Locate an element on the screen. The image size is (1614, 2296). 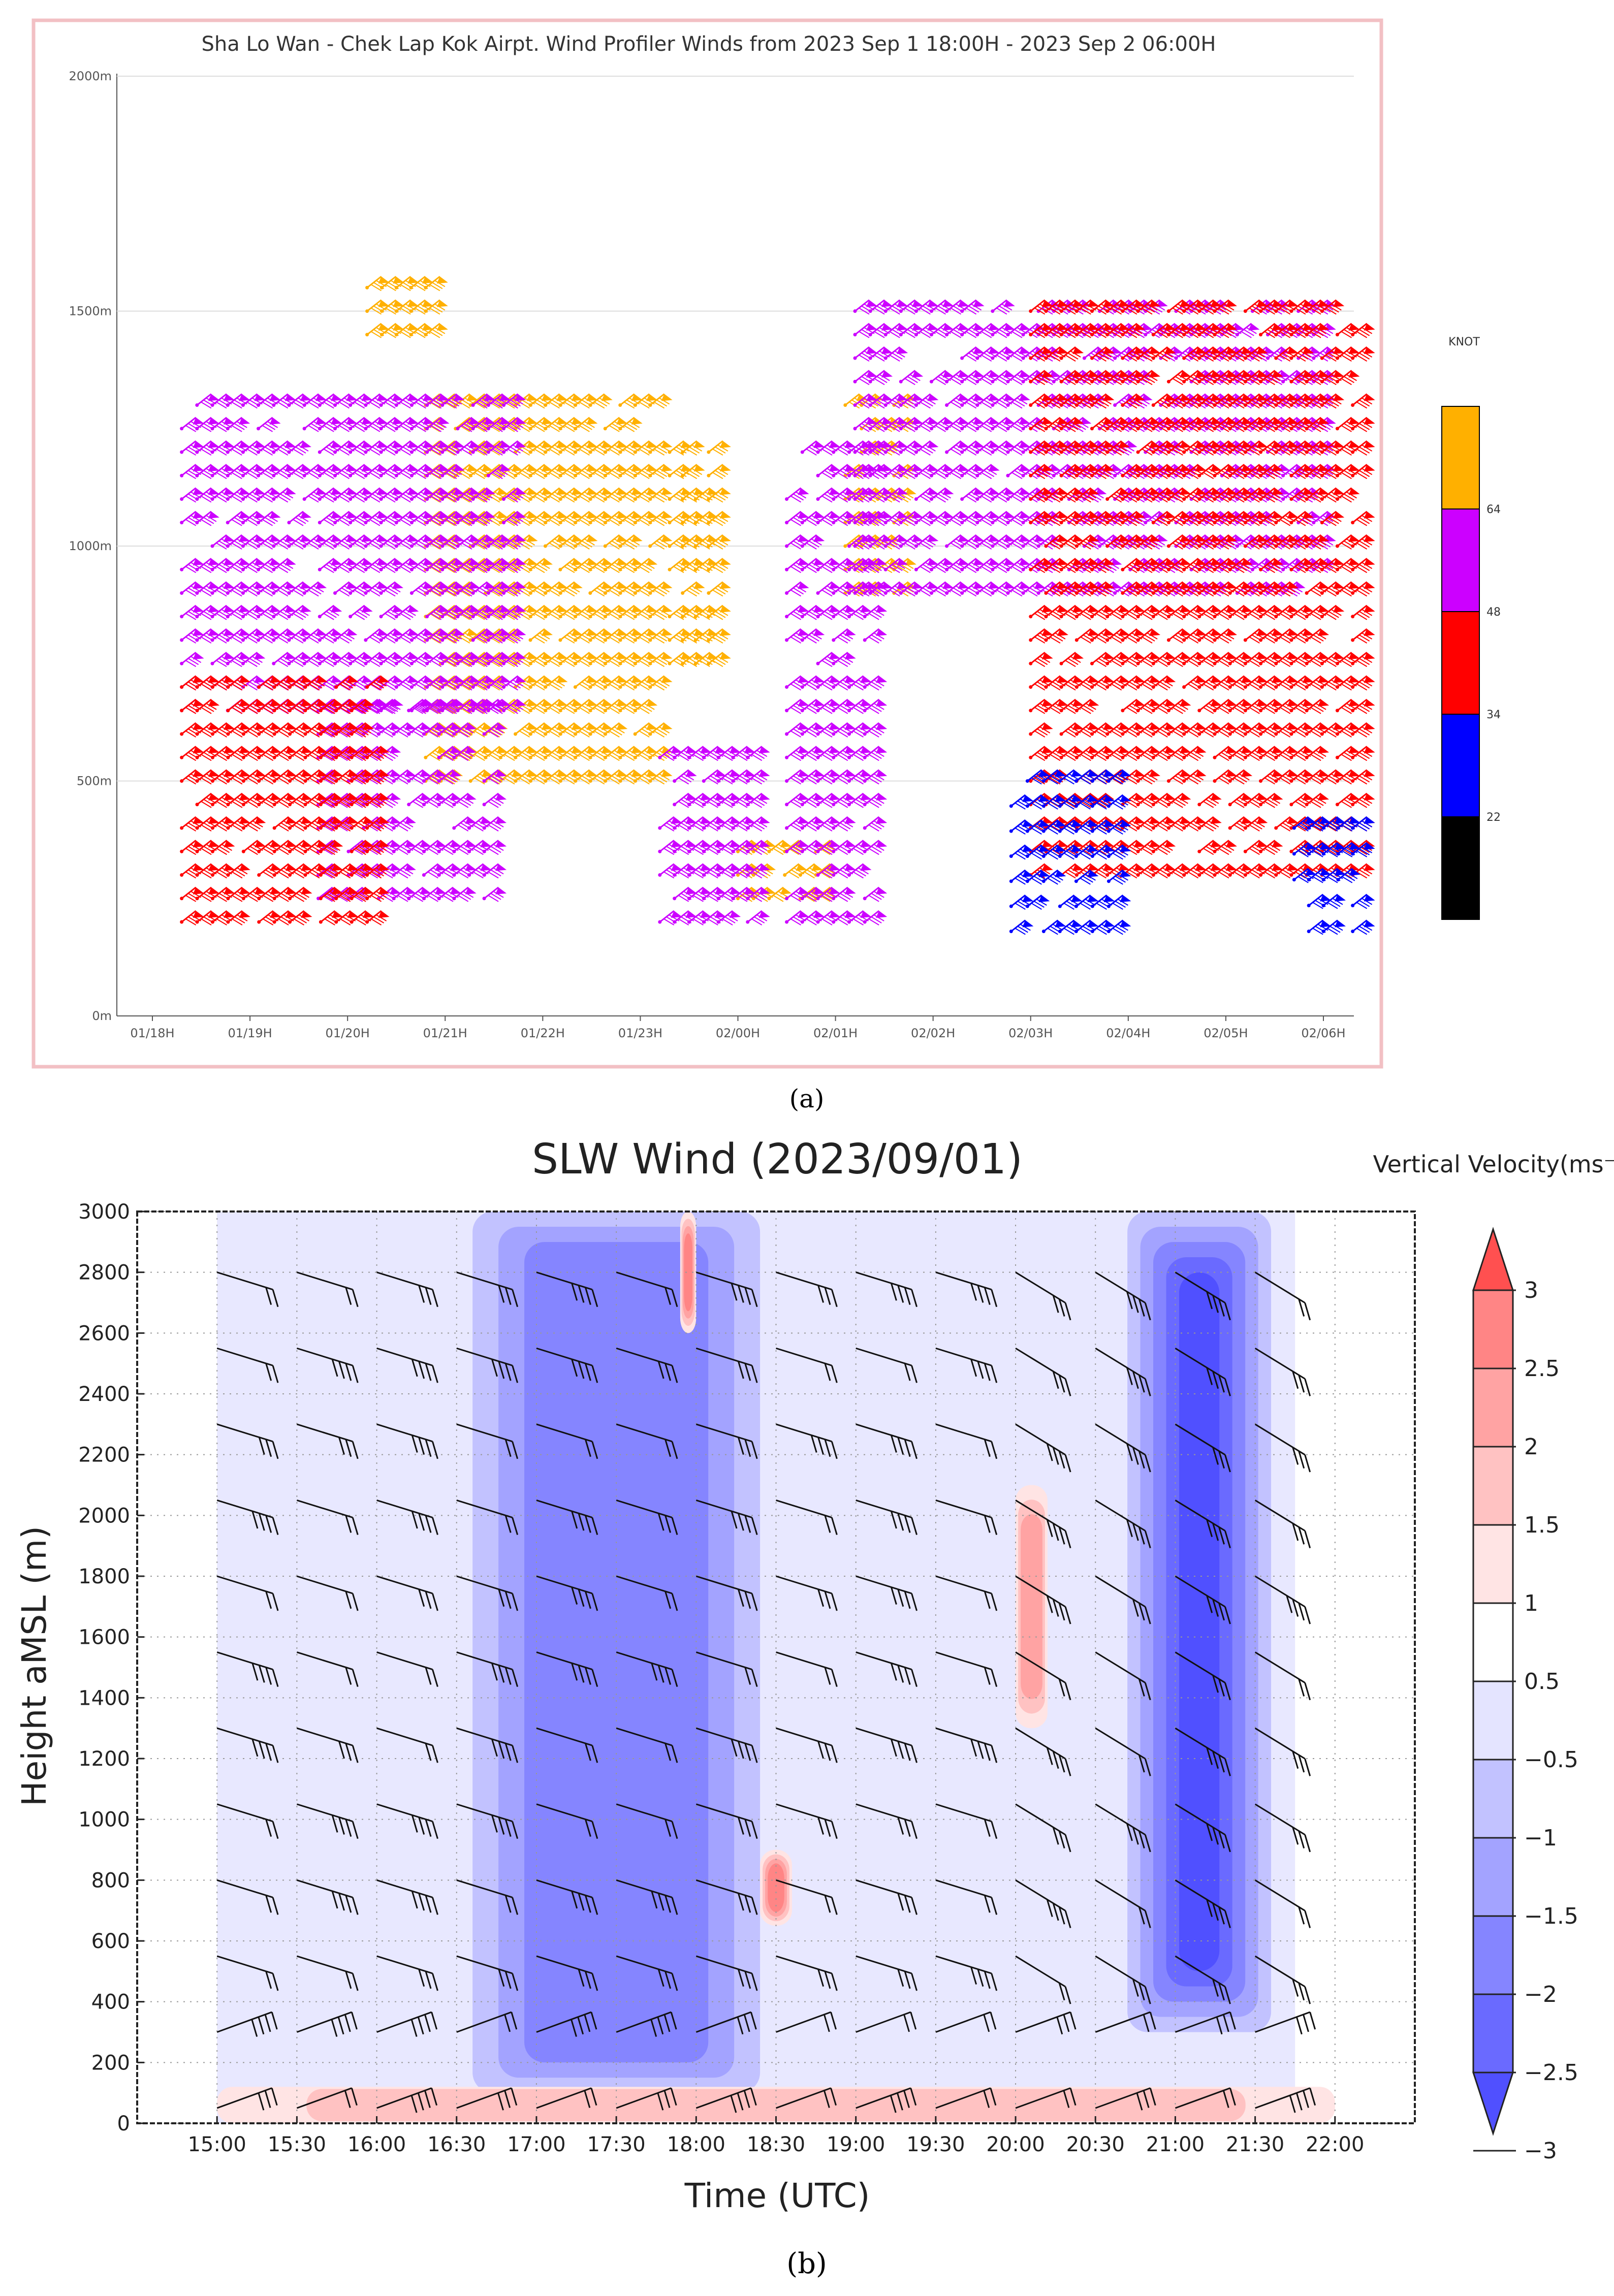
panel-b-title: SLW Wind (2023/09/01) is located at coordinates (778, 1159).